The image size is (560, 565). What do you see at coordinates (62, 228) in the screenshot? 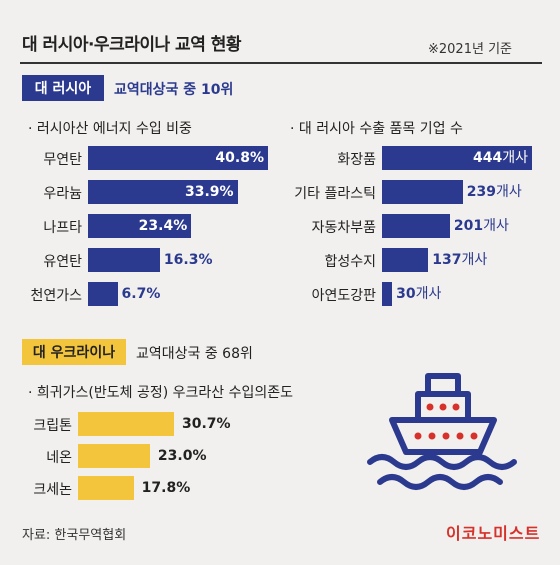
I see `category-label: 나프타` at bounding box center [62, 228].